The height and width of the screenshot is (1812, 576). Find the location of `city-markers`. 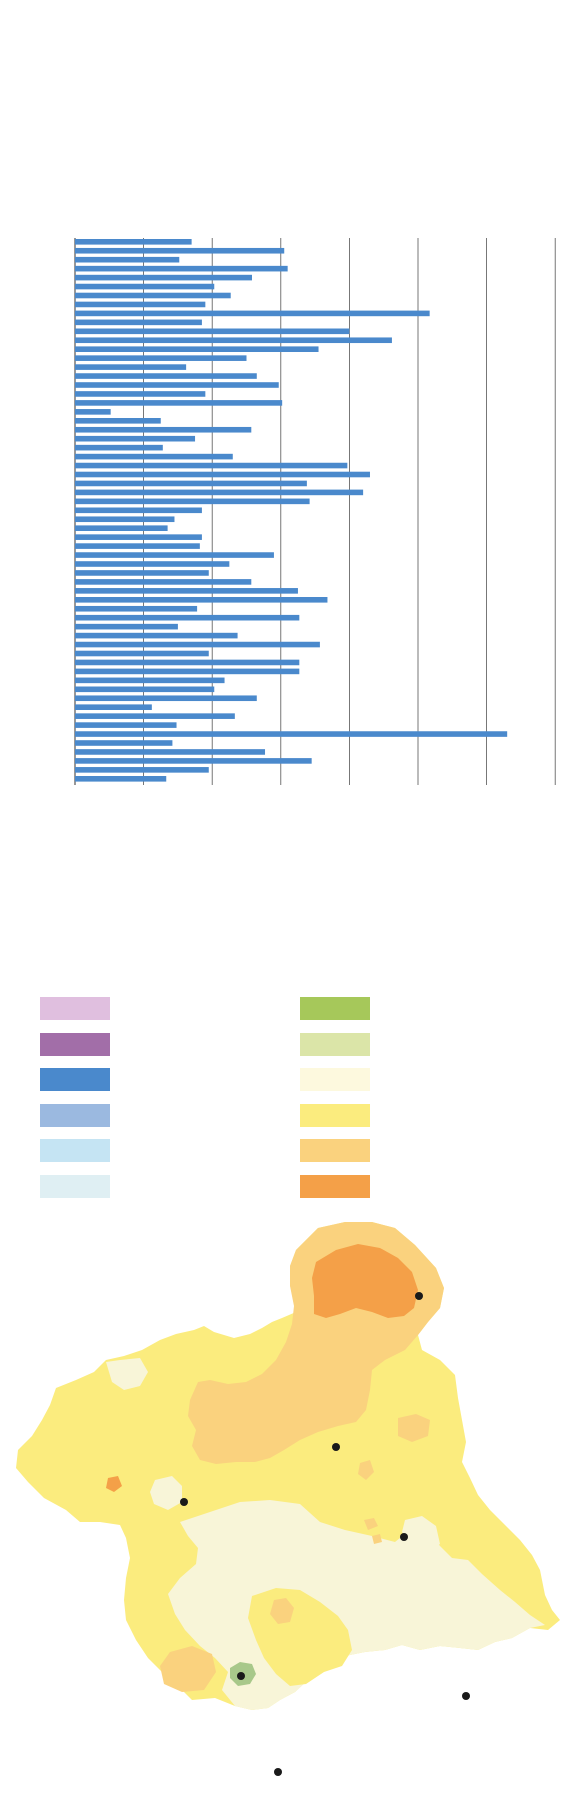

city-markers is located at coordinates (325, 1534).